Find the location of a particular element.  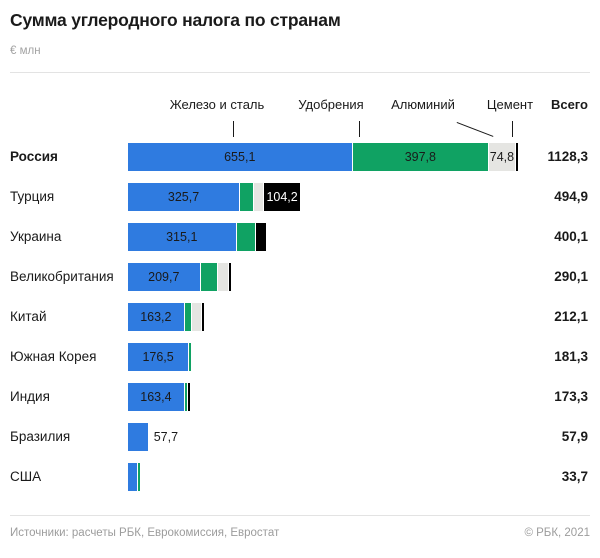

stacked-bar is located at coordinates (134, 477).